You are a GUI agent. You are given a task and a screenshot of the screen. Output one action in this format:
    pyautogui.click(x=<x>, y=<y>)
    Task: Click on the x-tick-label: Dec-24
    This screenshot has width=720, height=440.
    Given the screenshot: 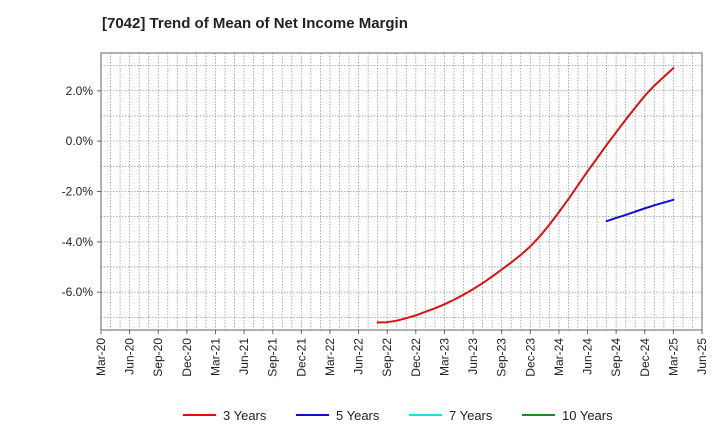 What is the action you would take?
    pyautogui.click(x=645, y=357)
    